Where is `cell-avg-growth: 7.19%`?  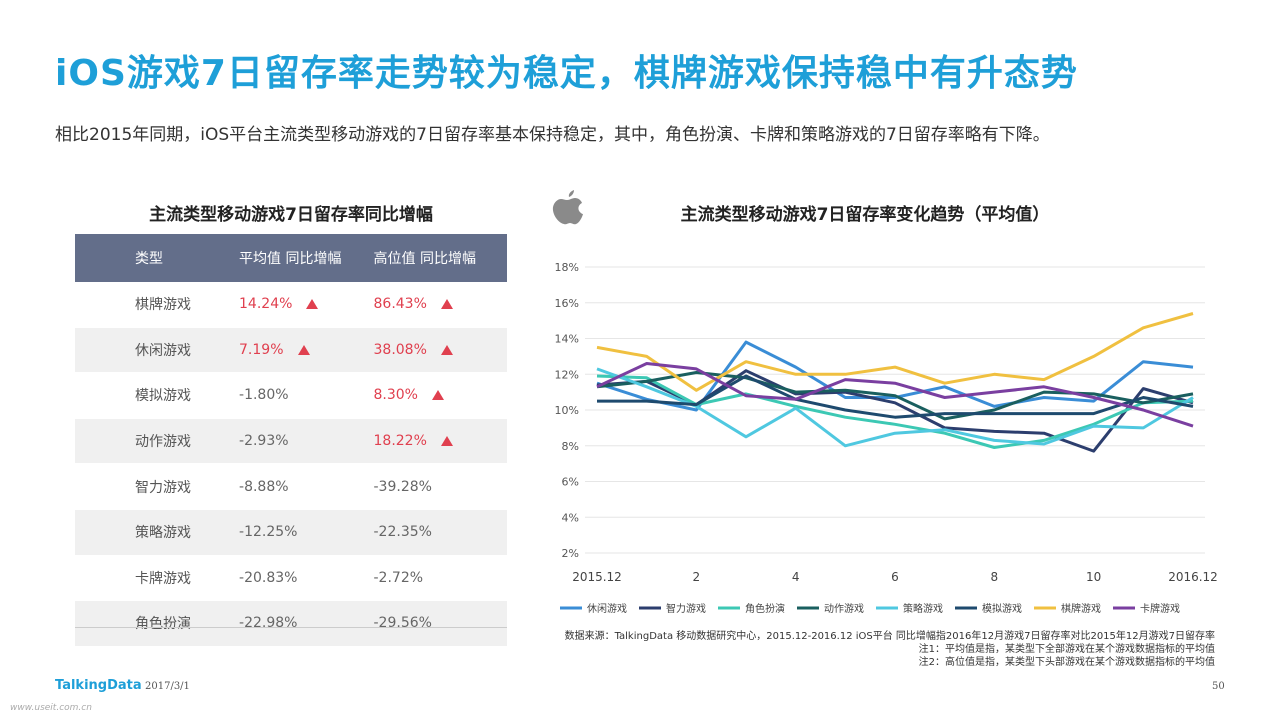
cell-avg-growth: 7.19% is located at coordinates (305, 350).